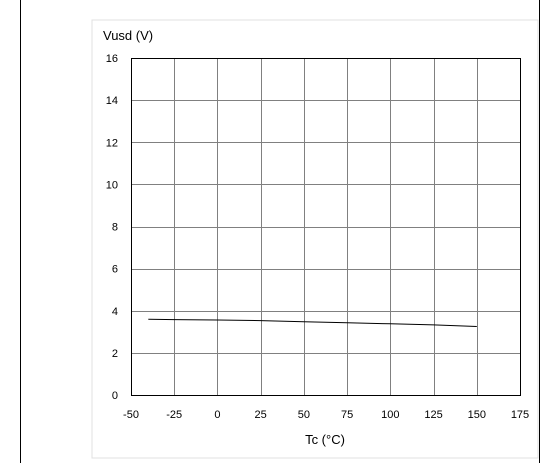 The width and height of the screenshot is (546, 463). I want to click on y-tick-label: 10, so click(112, 185).